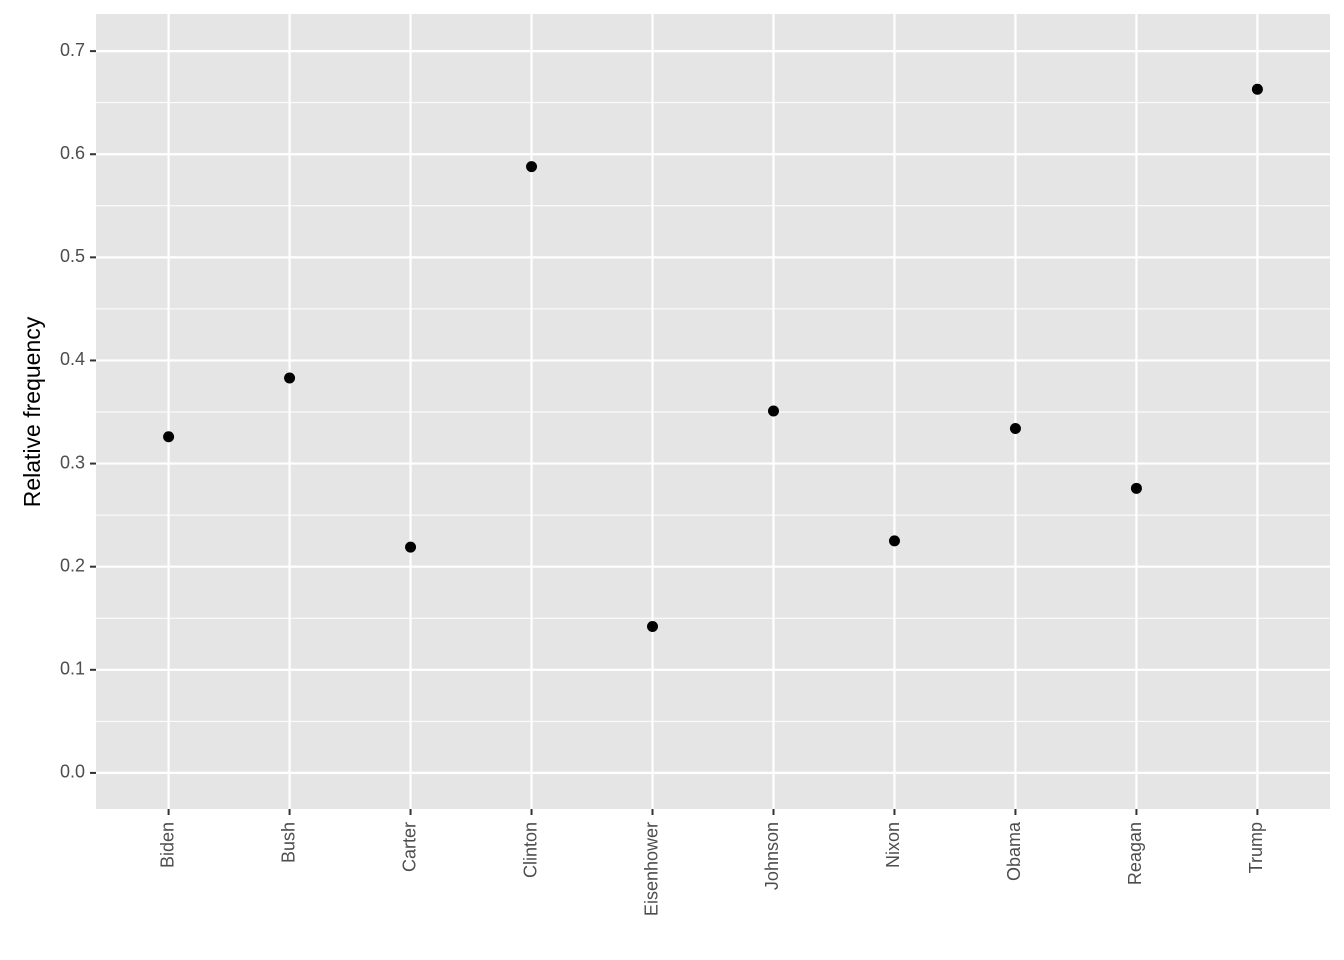 The width and height of the screenshot is (1344, 960). What do you see at coordinates (72, 153) in the screenshot?
I see `y-tick-label: 0.6` at bounding box center [72, 153].